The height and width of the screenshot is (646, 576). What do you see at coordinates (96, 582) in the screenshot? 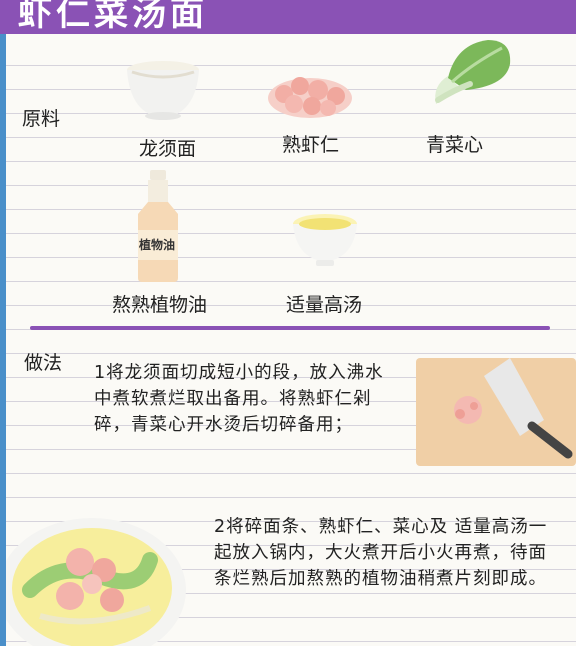
I see `soup-bowl-icon` at bounding box center [96, 582].